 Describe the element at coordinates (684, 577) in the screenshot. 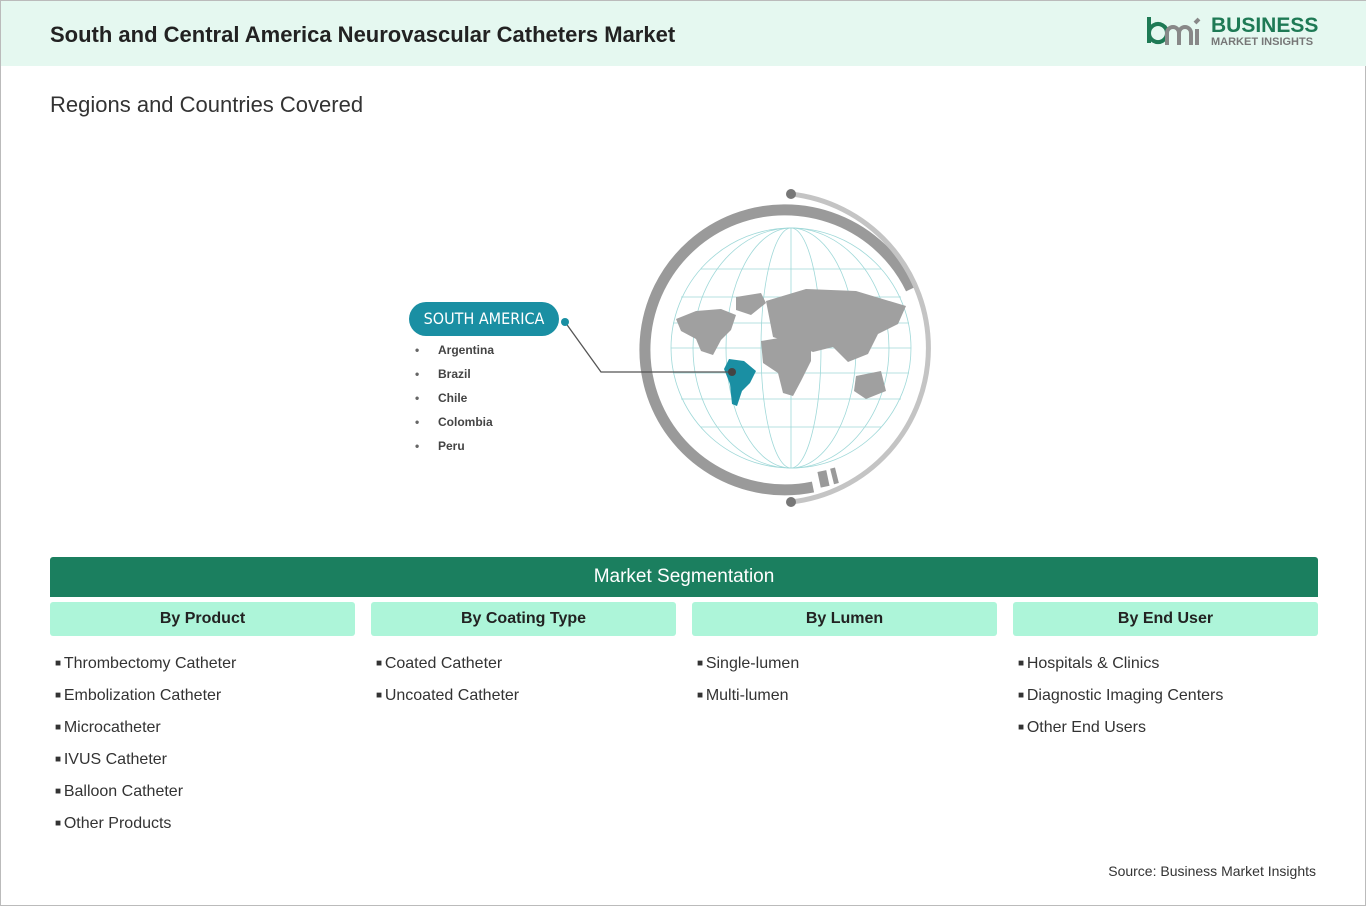

I see `segmentation-title: Market Segmentation` at that location.